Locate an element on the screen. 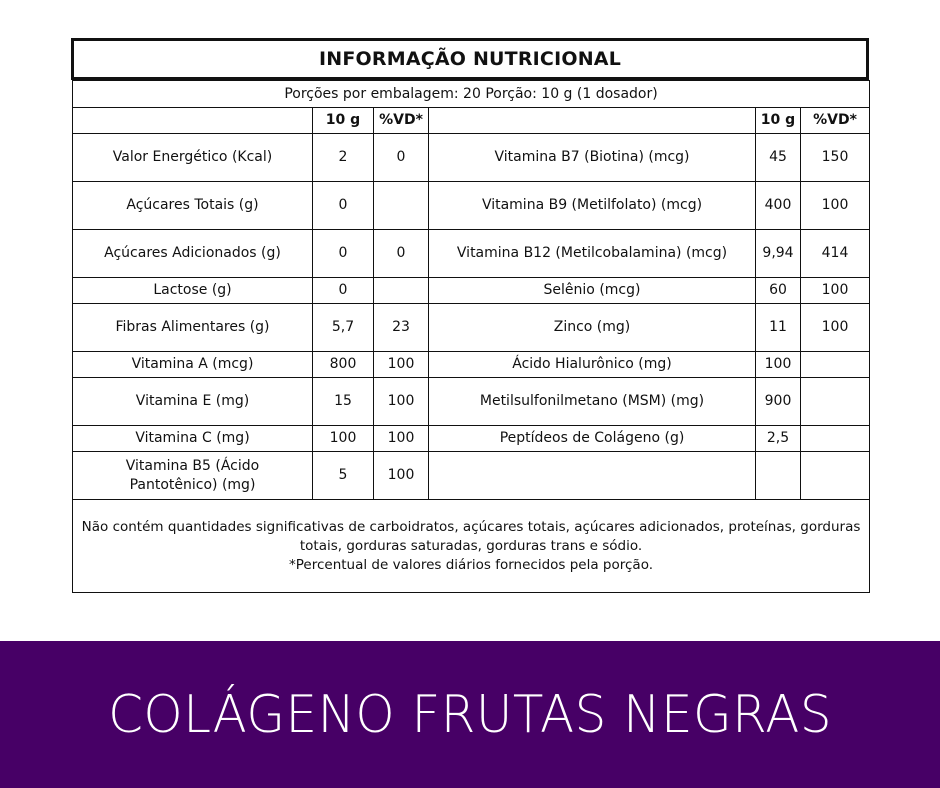 The image size is (940, 788). nutrient-name: Vitamina C (mg) is located at coordinates (192, 438).